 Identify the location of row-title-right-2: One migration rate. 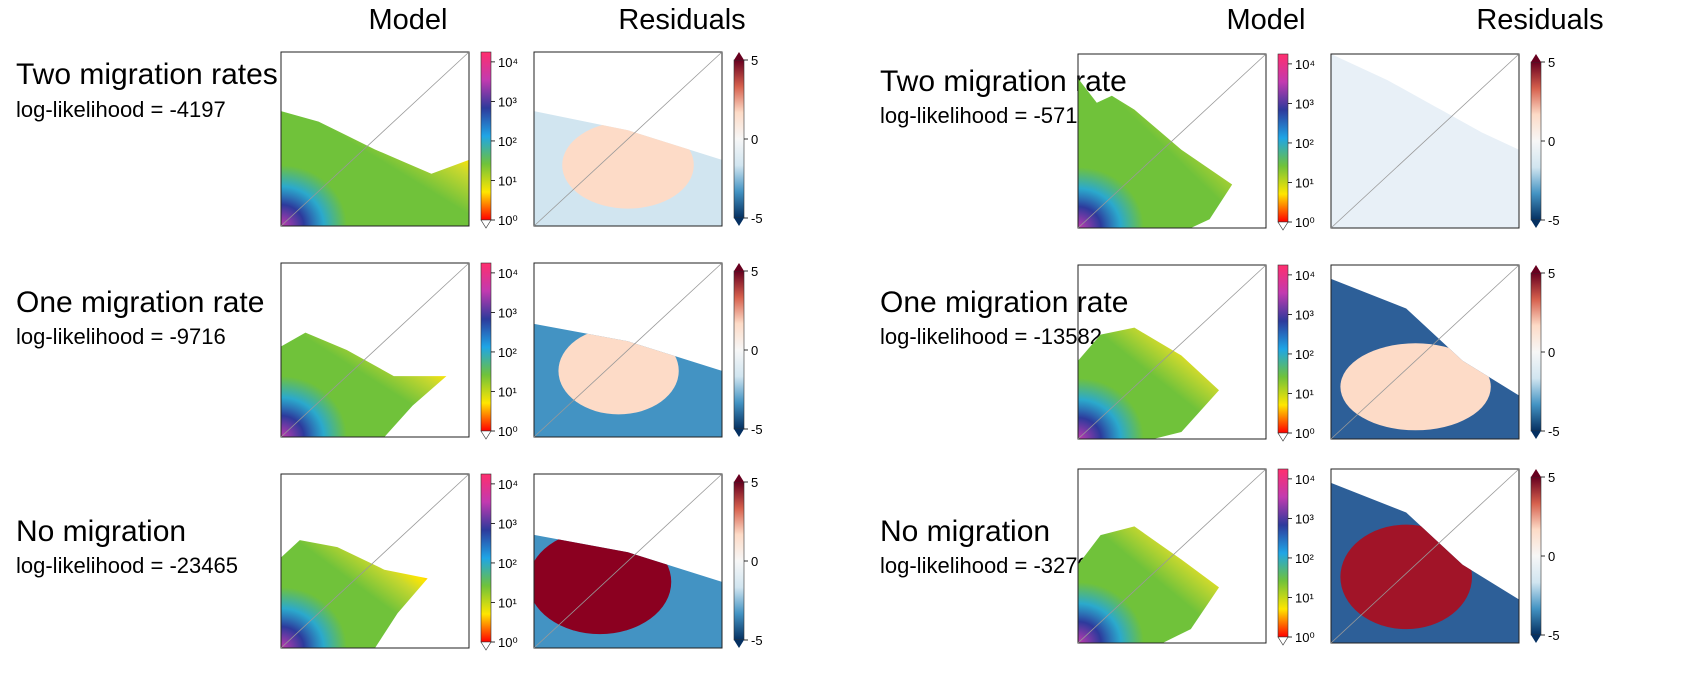
(1004, 302).